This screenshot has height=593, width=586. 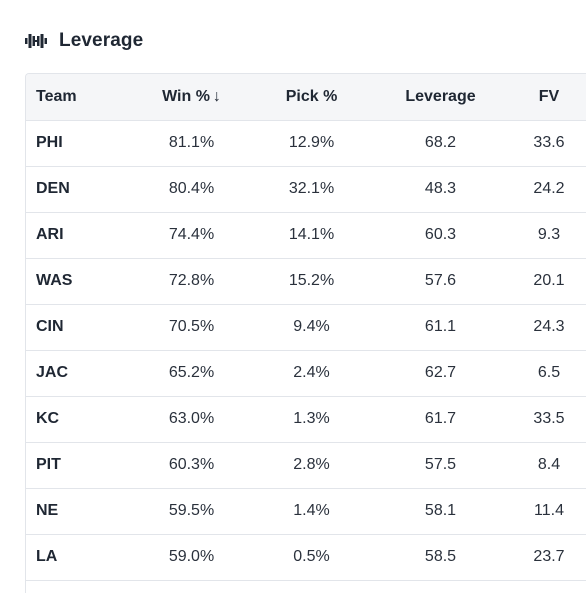 I want to click on table-row: KC 63.0% 1.3% 61.7 33.5, so click(x=306, y=419).